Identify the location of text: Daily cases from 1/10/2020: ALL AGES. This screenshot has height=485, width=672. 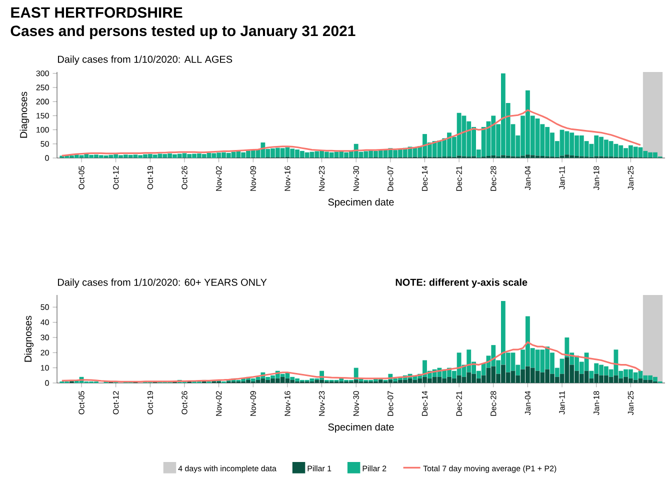
(145, 60).